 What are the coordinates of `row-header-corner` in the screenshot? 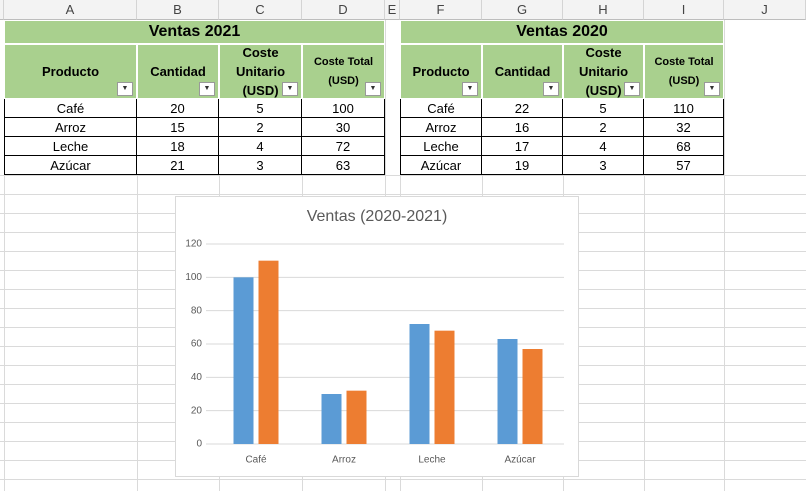 It's located at (2, 10).